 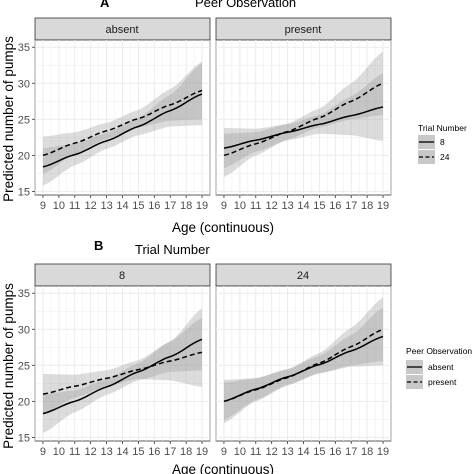 I want to click on legend-b: Peer Observation absent present, so click(x=439, y=367).